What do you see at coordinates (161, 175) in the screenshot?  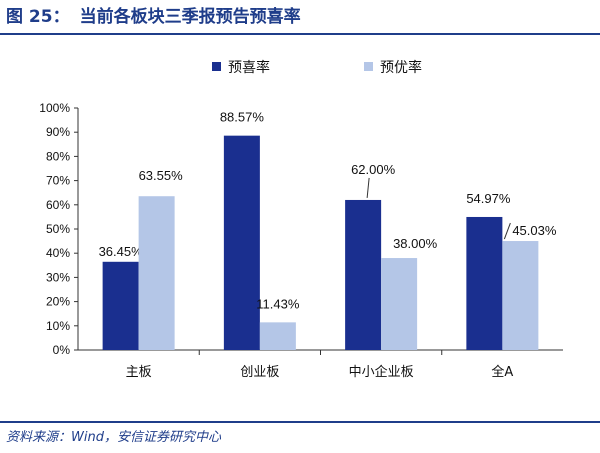 I see `data-label: 63.55%` at bounding box center [161, 175].